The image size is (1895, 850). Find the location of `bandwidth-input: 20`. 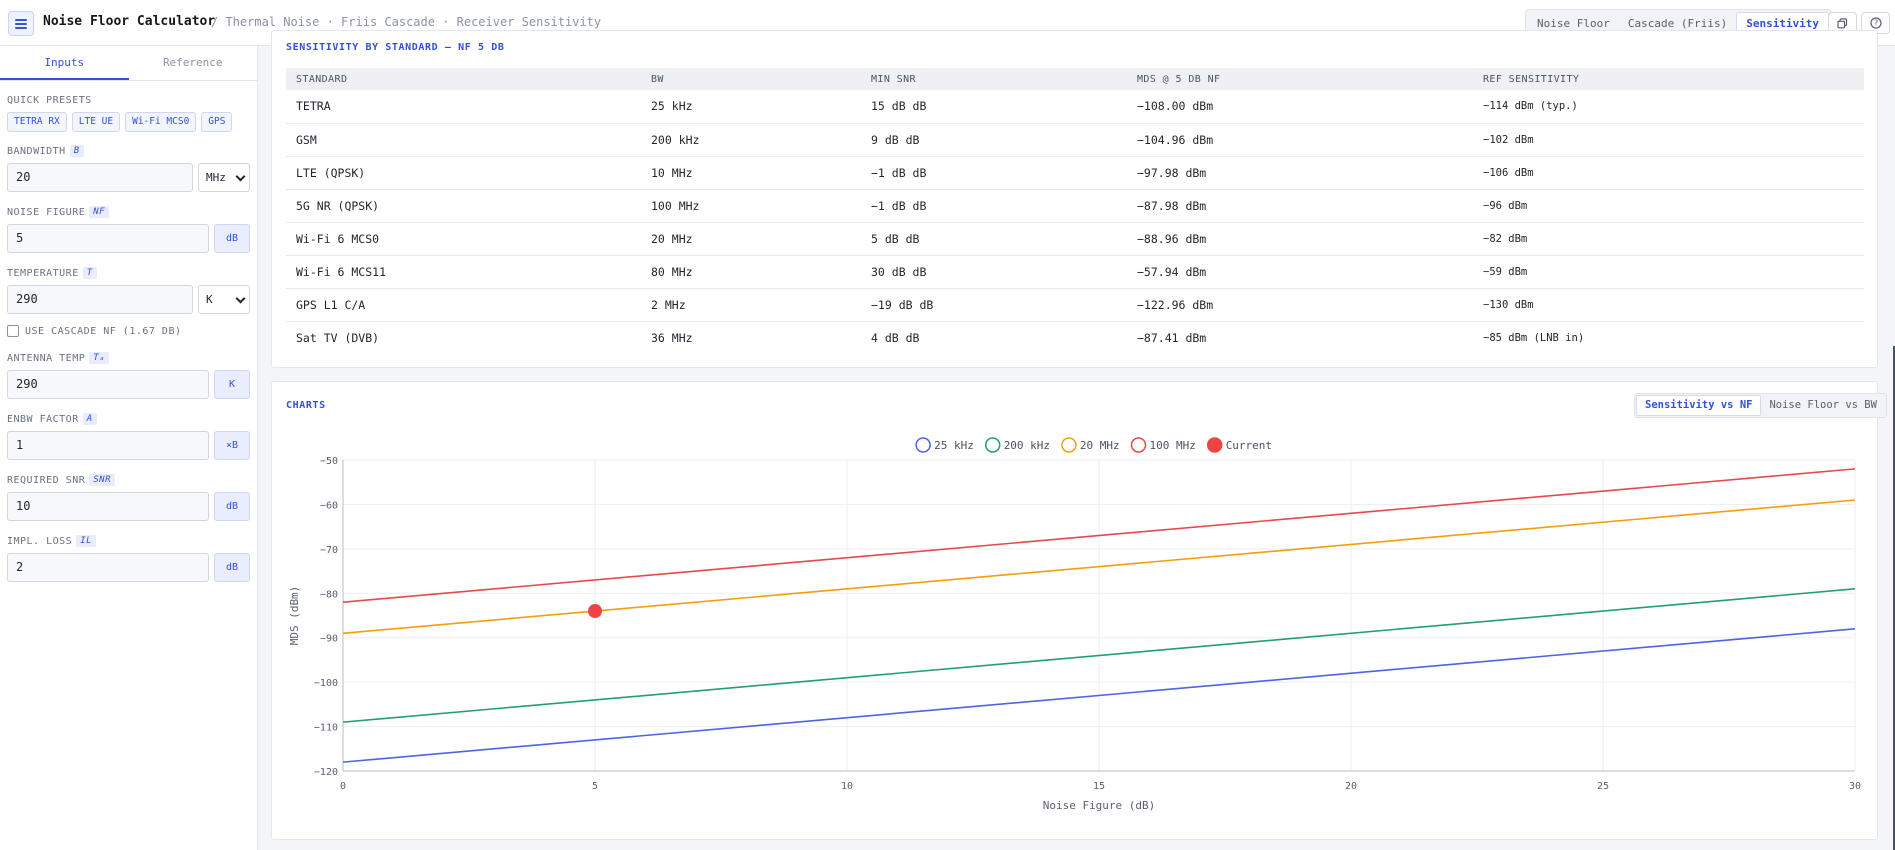

bandwidth-input: 20 is located at coordinates (100, 177).